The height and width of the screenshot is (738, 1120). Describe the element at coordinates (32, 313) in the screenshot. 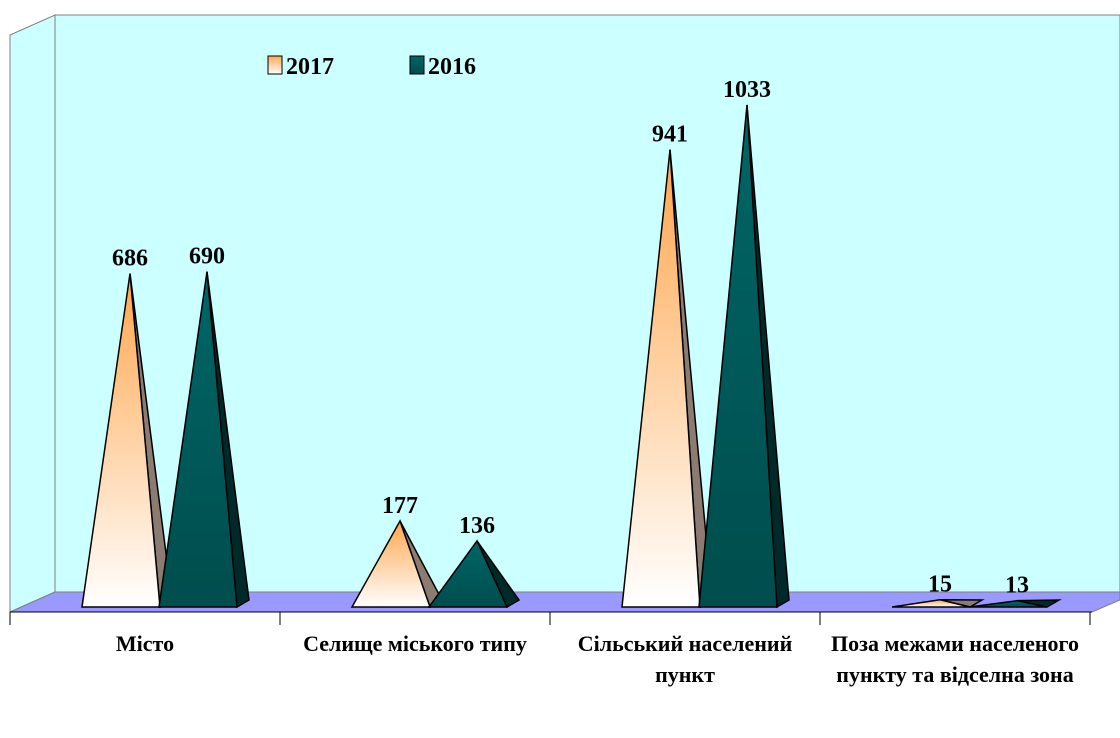

I see `side-wall` at that location.